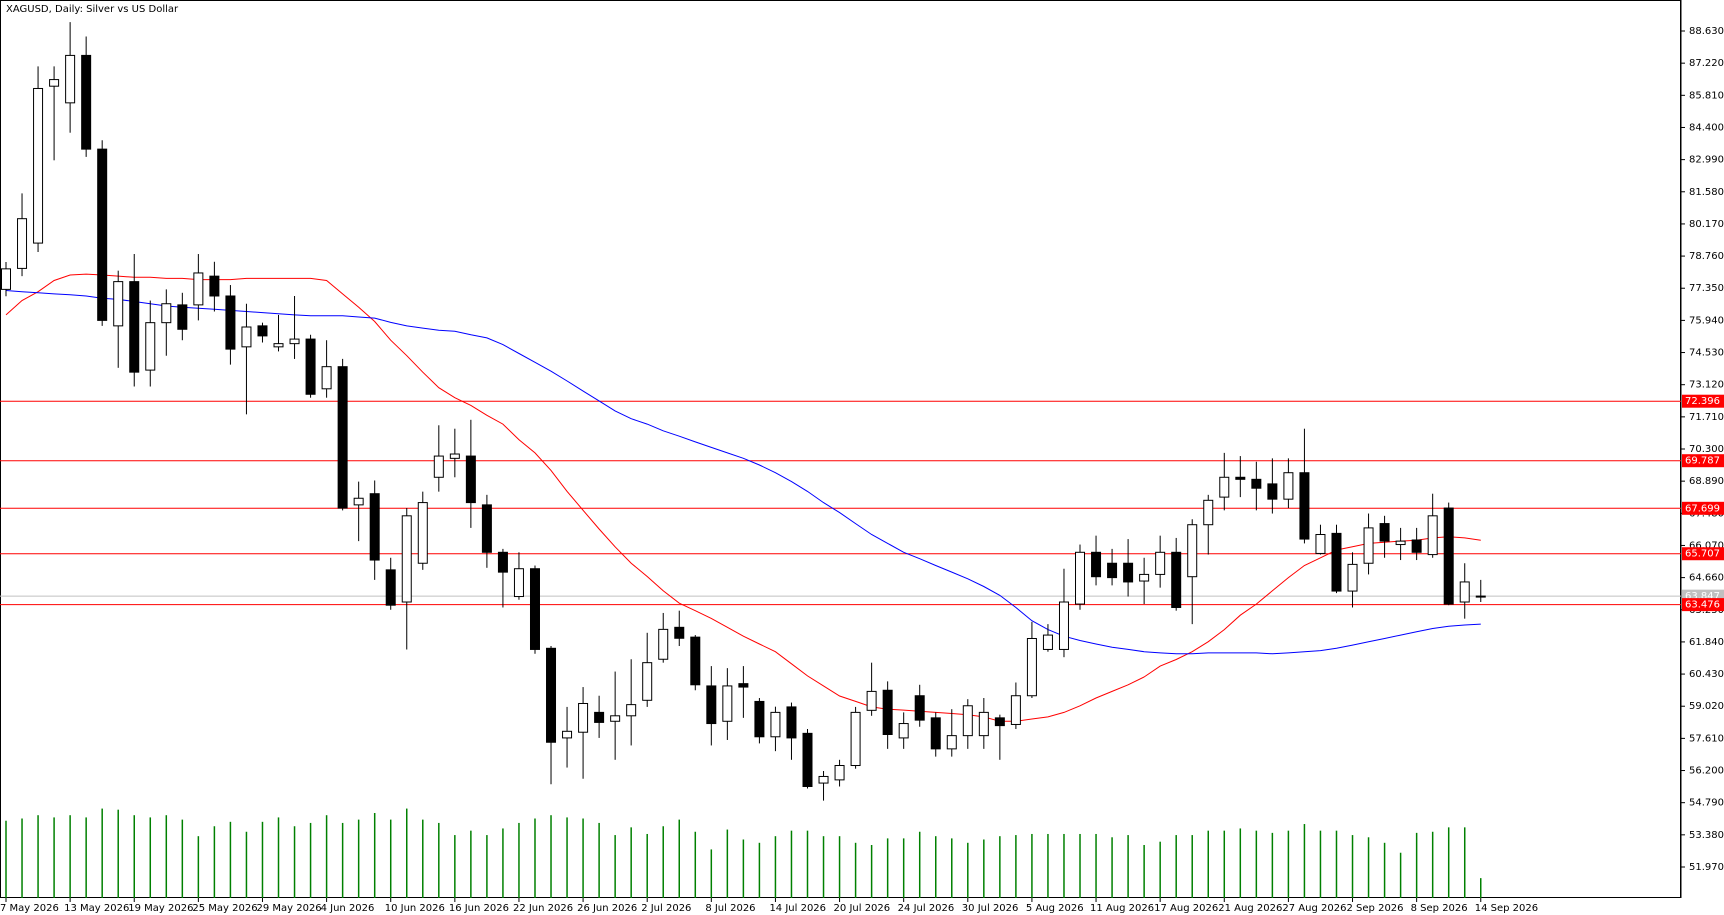 This screenshot has width=1724, height=915. What do you see at coordinates (1706, 578) in the screenshot?
I see `y-tick-label: 64.660` at bounding box center [1706, 578].